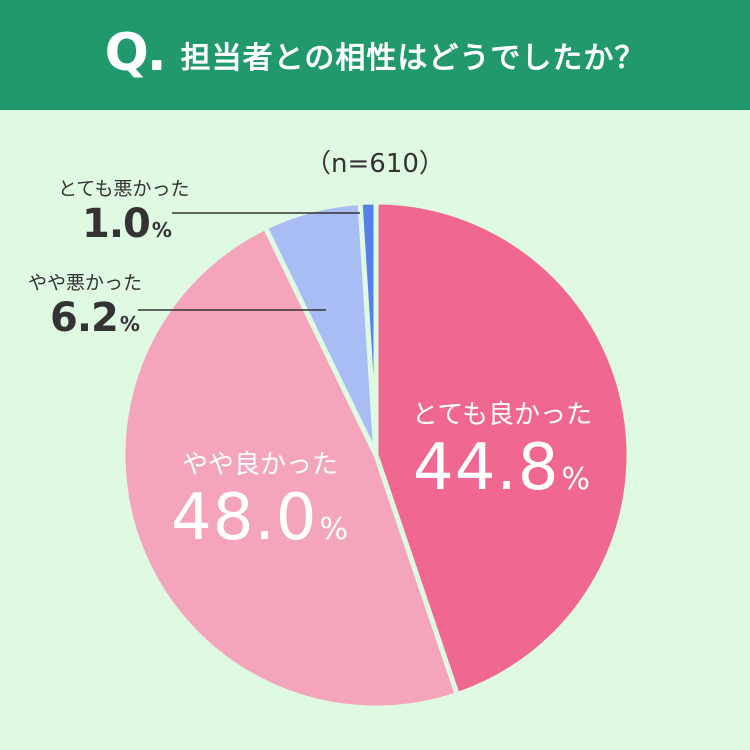 Image resolution: width=750 pixels, height=750 pixels. I want to click on q-mark: Q., so click(135, 53).